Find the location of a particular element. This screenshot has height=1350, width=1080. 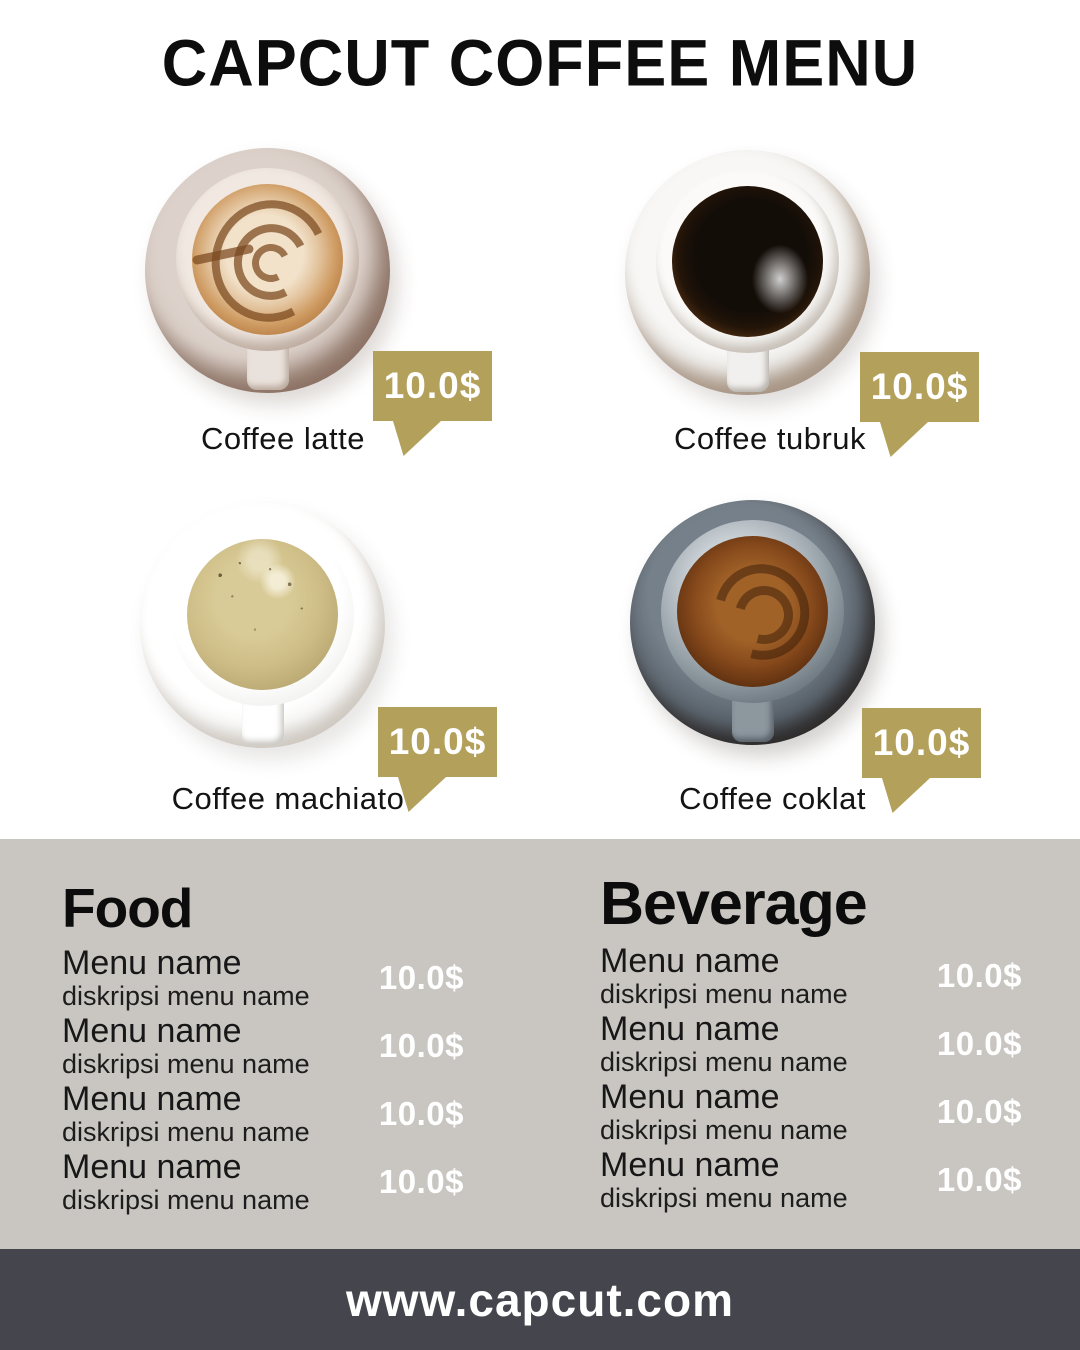

light-reflection is located at coordinates (780, 279).